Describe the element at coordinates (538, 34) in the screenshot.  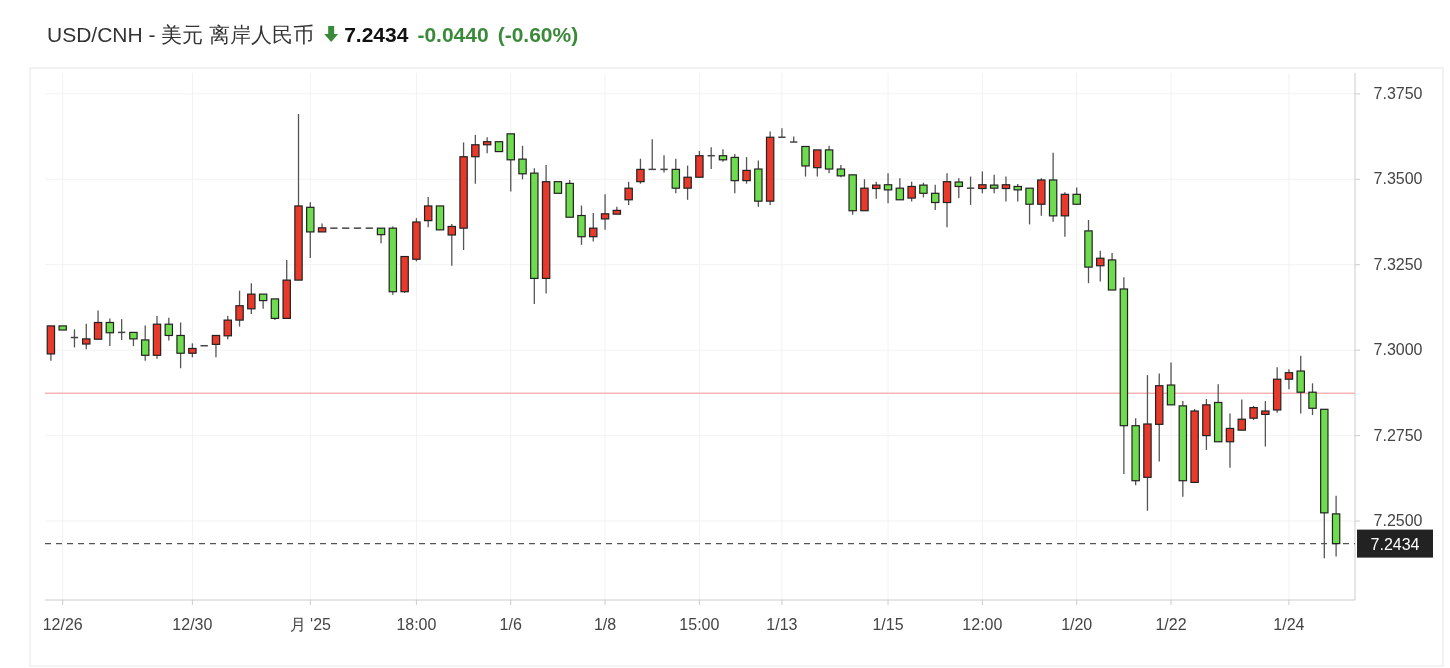
I see `text: (-0.60%)` at that location.